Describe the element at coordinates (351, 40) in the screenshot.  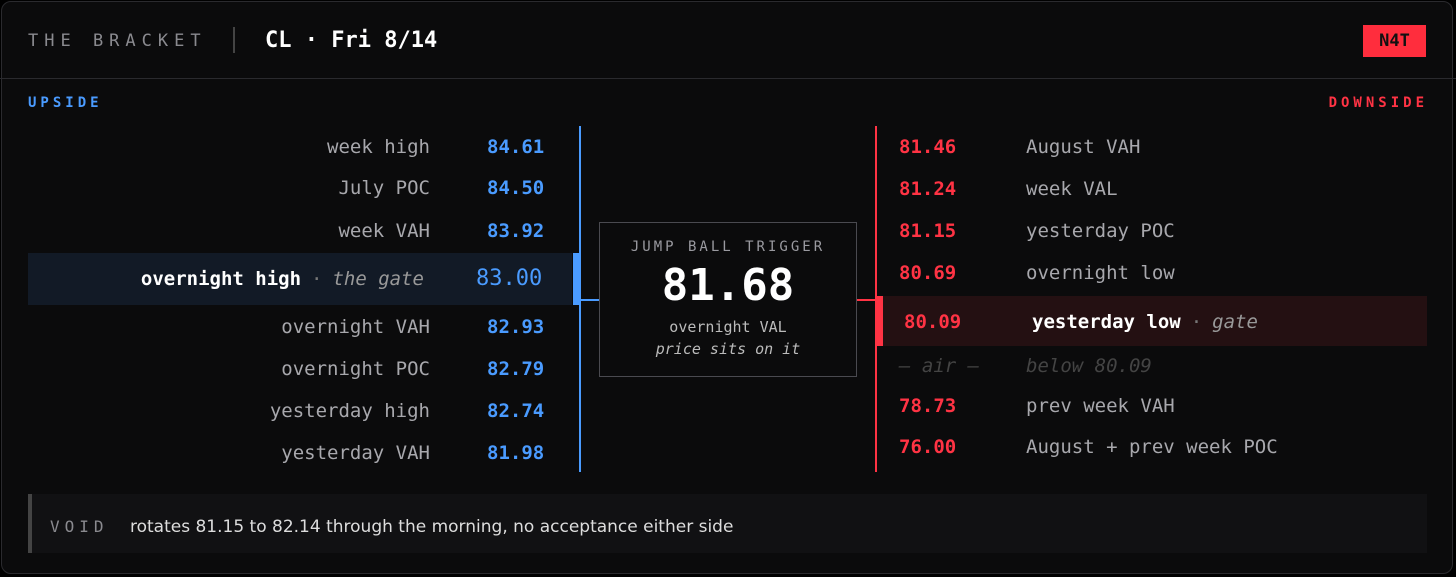
I see `title: CL · Fri 8/14` at that location.